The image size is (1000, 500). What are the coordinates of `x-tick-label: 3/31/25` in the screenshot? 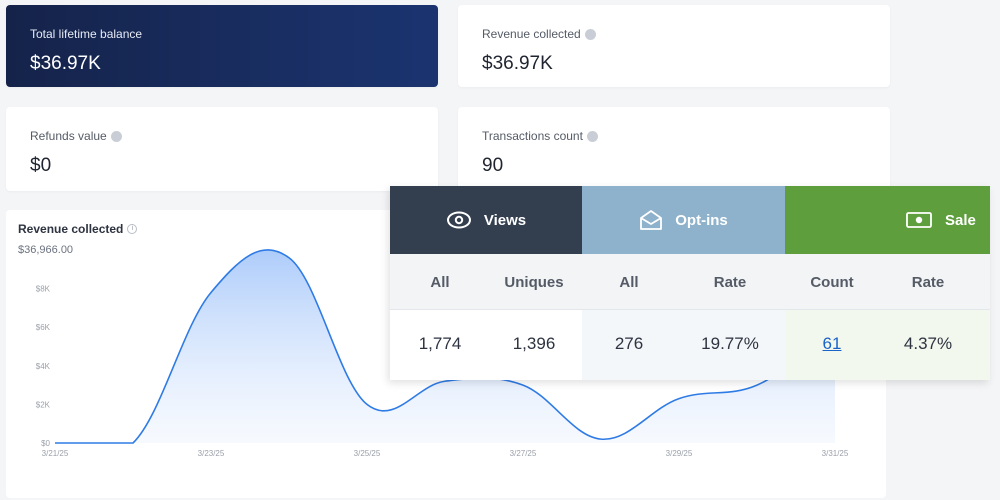 It's located at (835, 453).